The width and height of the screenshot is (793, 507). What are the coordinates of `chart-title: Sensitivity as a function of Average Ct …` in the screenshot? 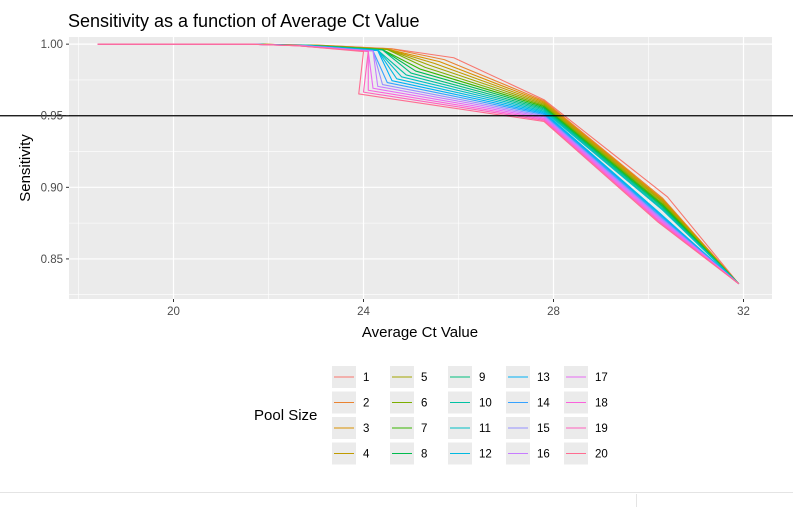 It's located at (244, 21).